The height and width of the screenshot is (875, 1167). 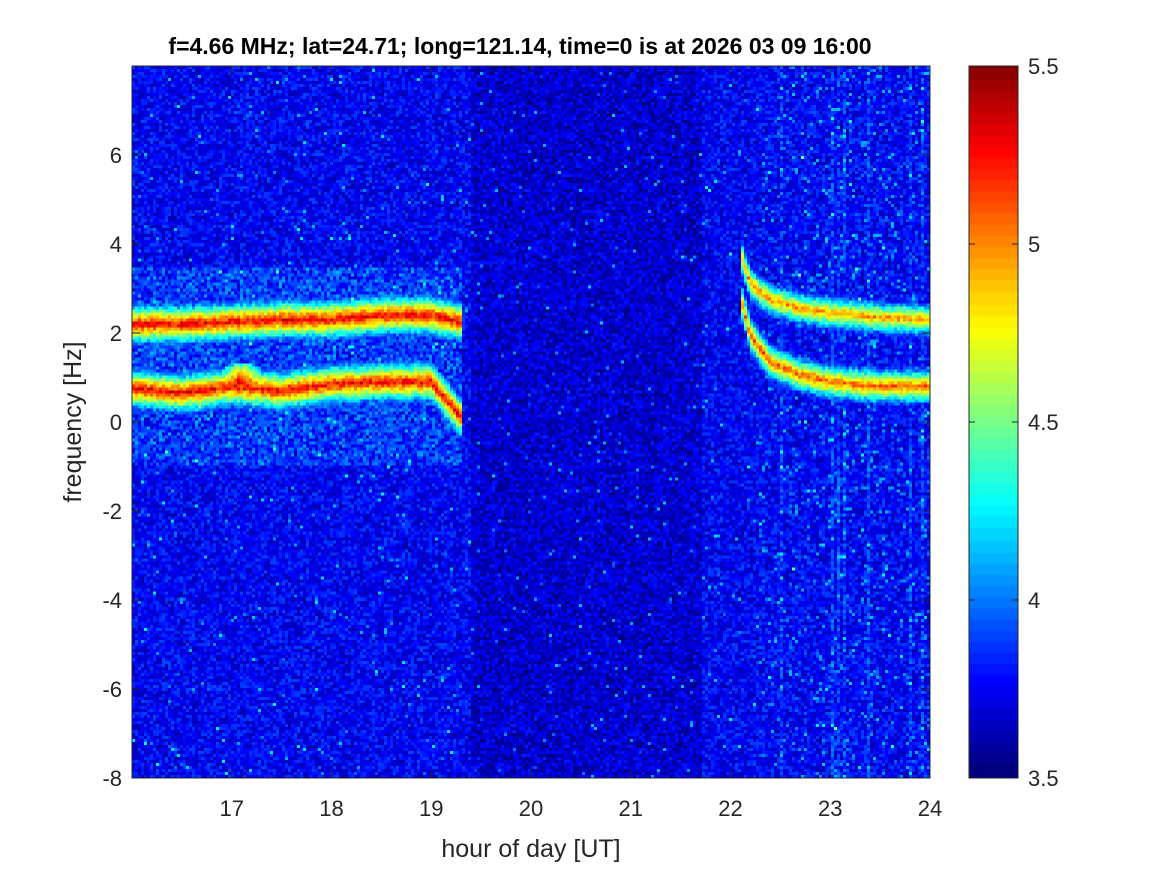 I want to click on x-tick-label: 17, so click(x=232, y=808).